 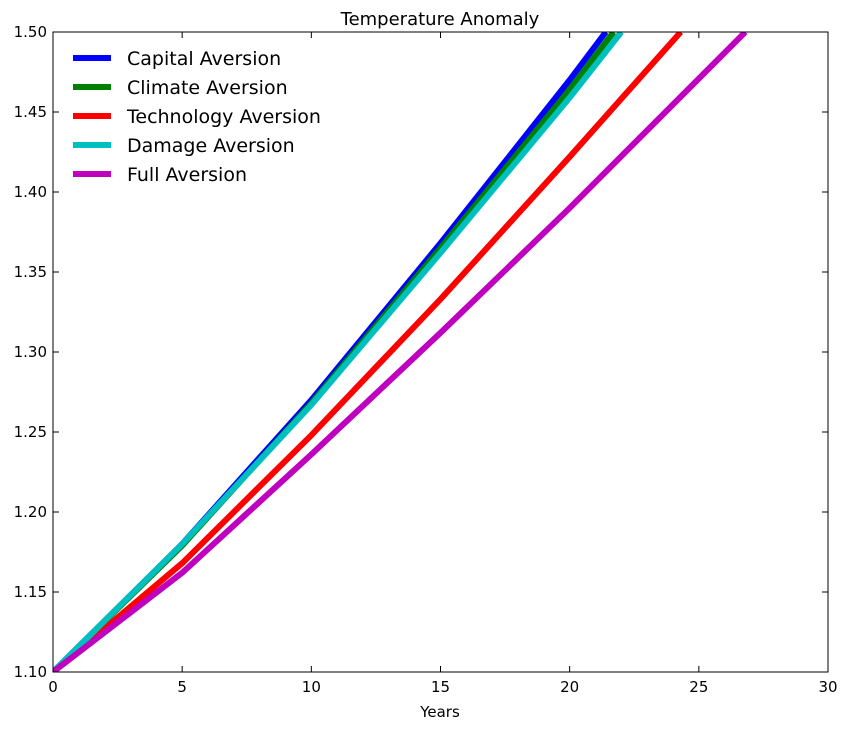 I want to click on x-tick-label: 15, so click(x=440, y=687).